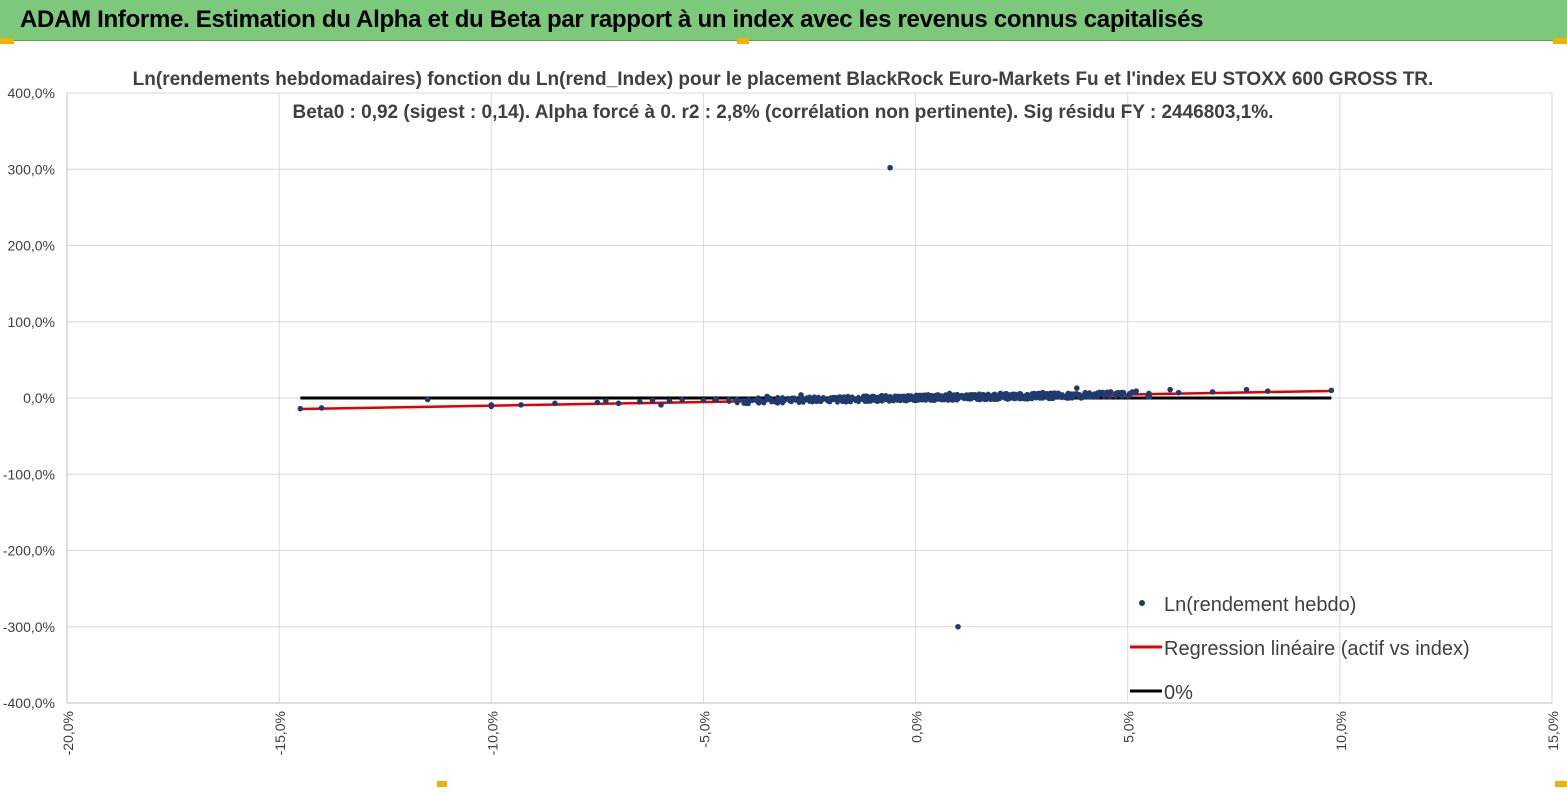  What do you see at coordinates (1561, 784) in the screenshot?
I see `corner-mark-bottom-right` at bounding box center [1561, 784].